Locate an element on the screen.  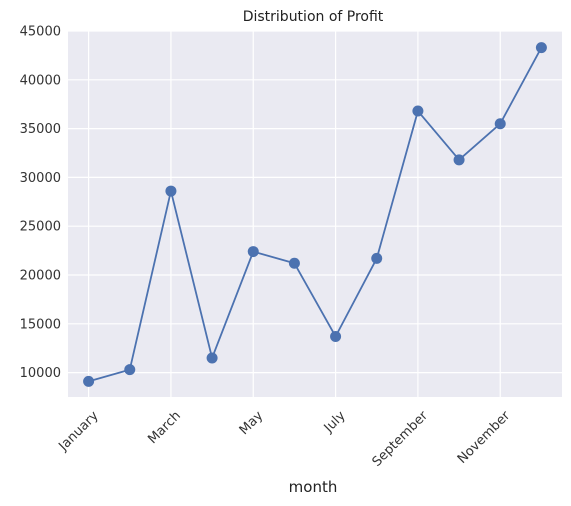
x-axis-label: month is located at coordinates (313, 487).